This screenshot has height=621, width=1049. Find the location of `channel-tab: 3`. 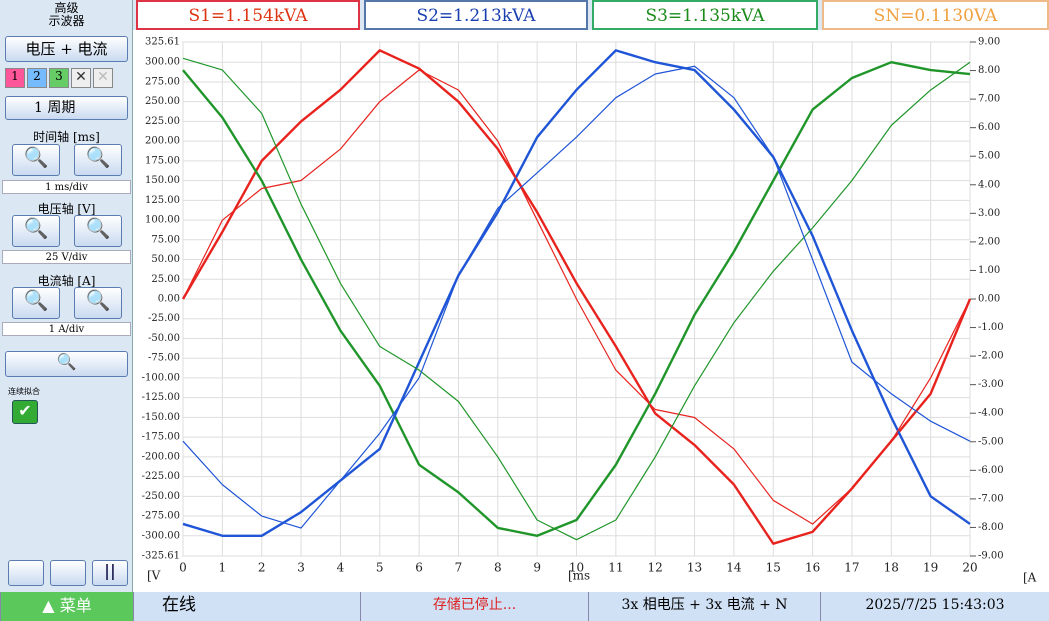

channel-tab: 3 is located at coordinates (59, 78).